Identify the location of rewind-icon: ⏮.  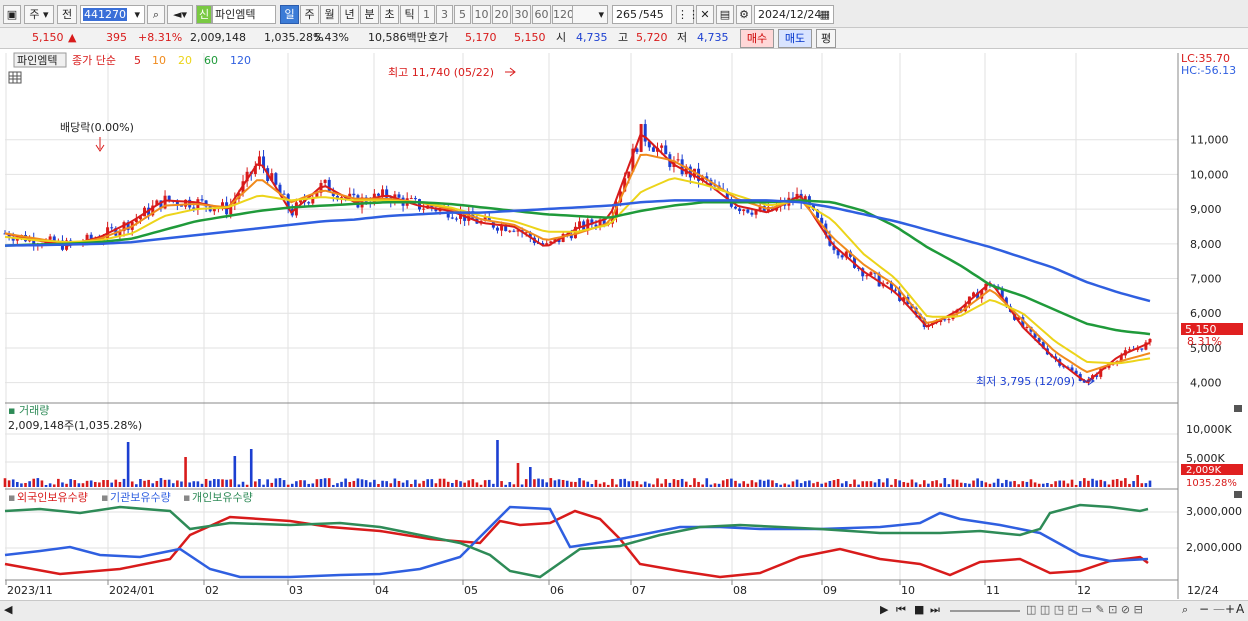
(901, 609).